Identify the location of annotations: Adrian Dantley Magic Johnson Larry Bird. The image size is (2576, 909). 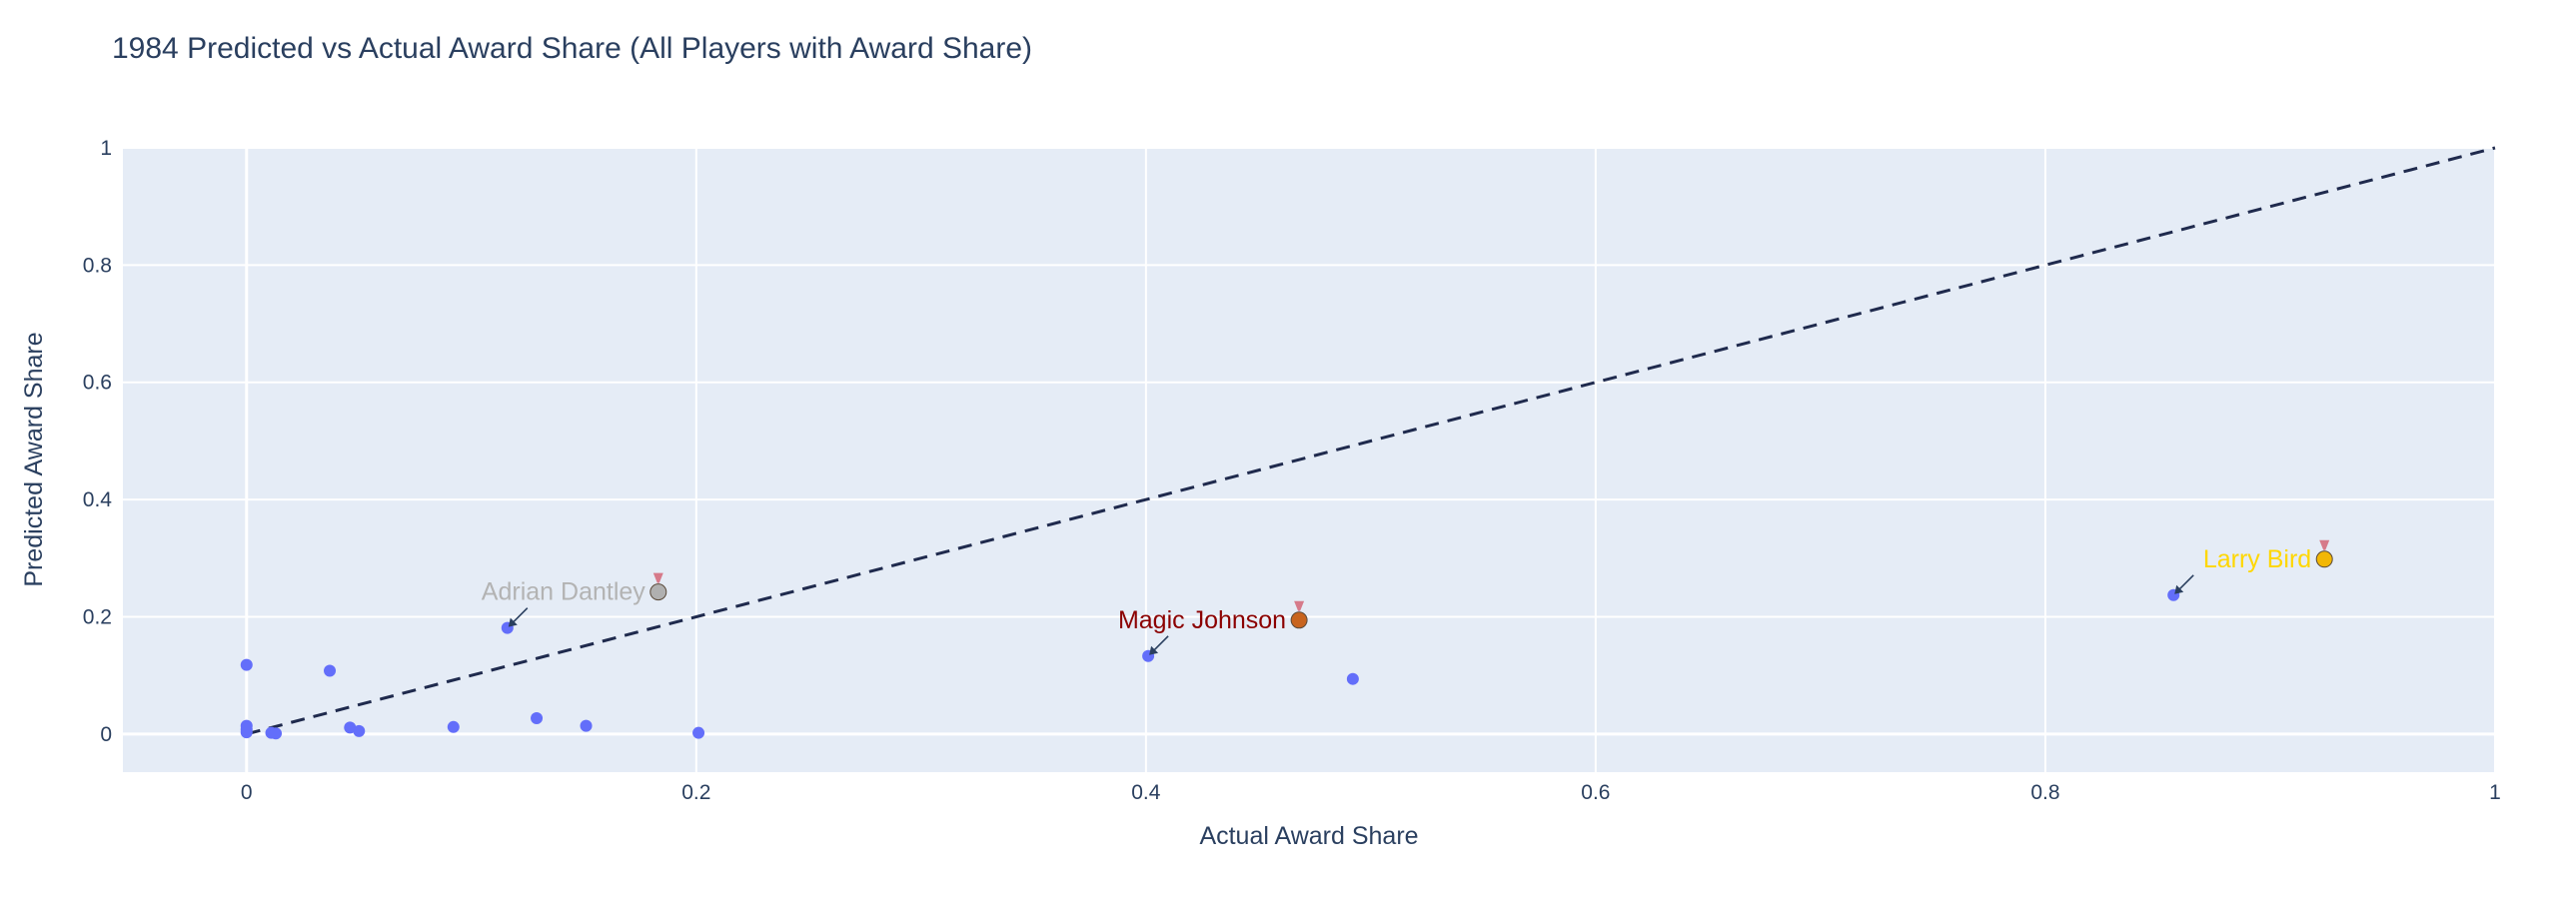
(1407, 597).